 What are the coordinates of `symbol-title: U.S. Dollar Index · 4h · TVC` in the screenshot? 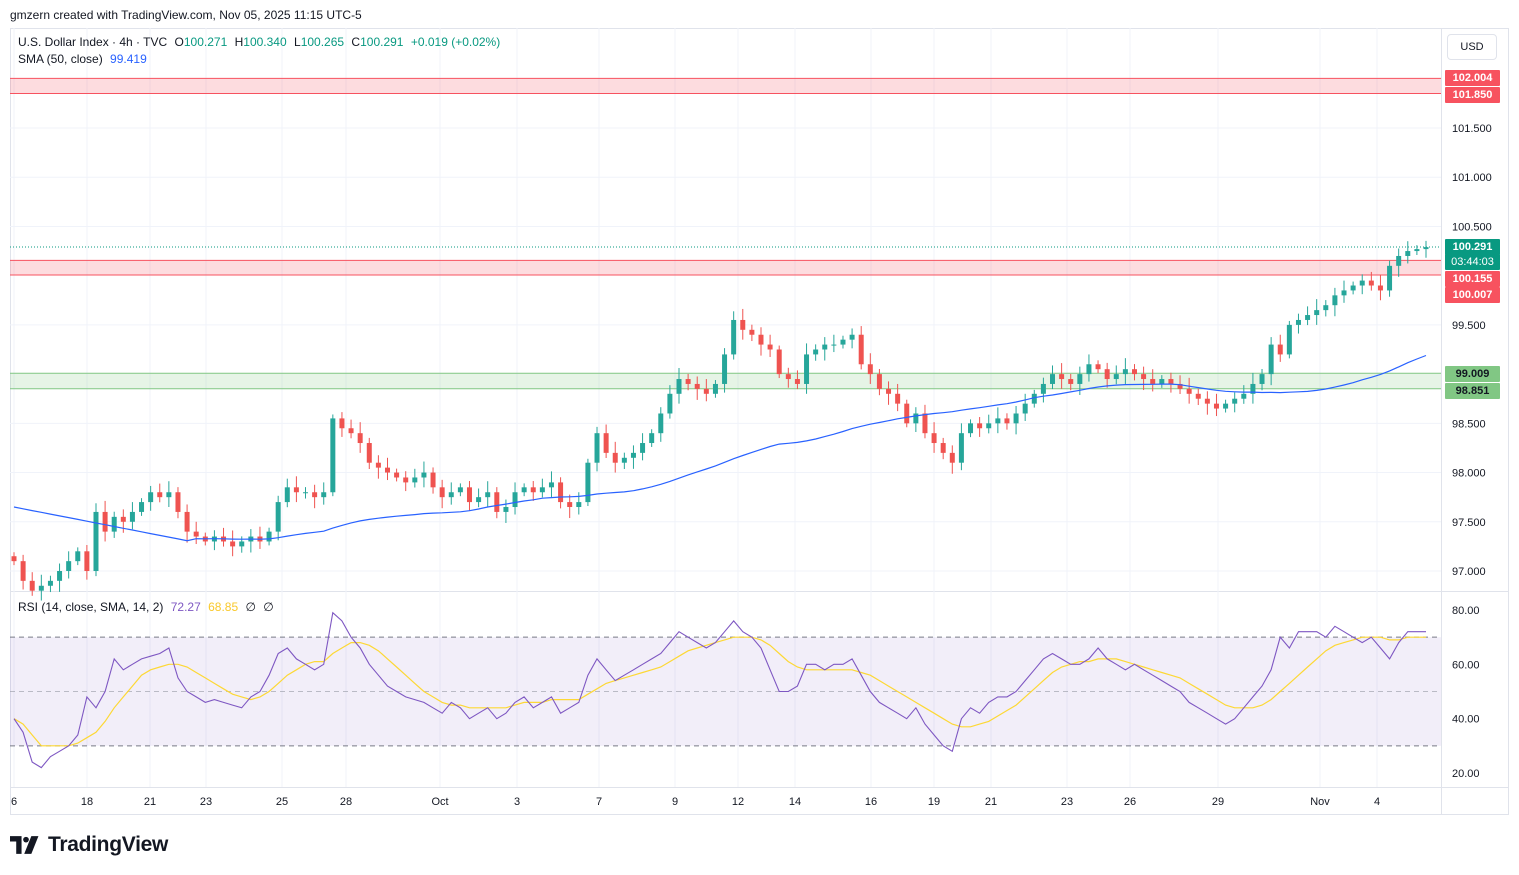 It's located at (93, 42).